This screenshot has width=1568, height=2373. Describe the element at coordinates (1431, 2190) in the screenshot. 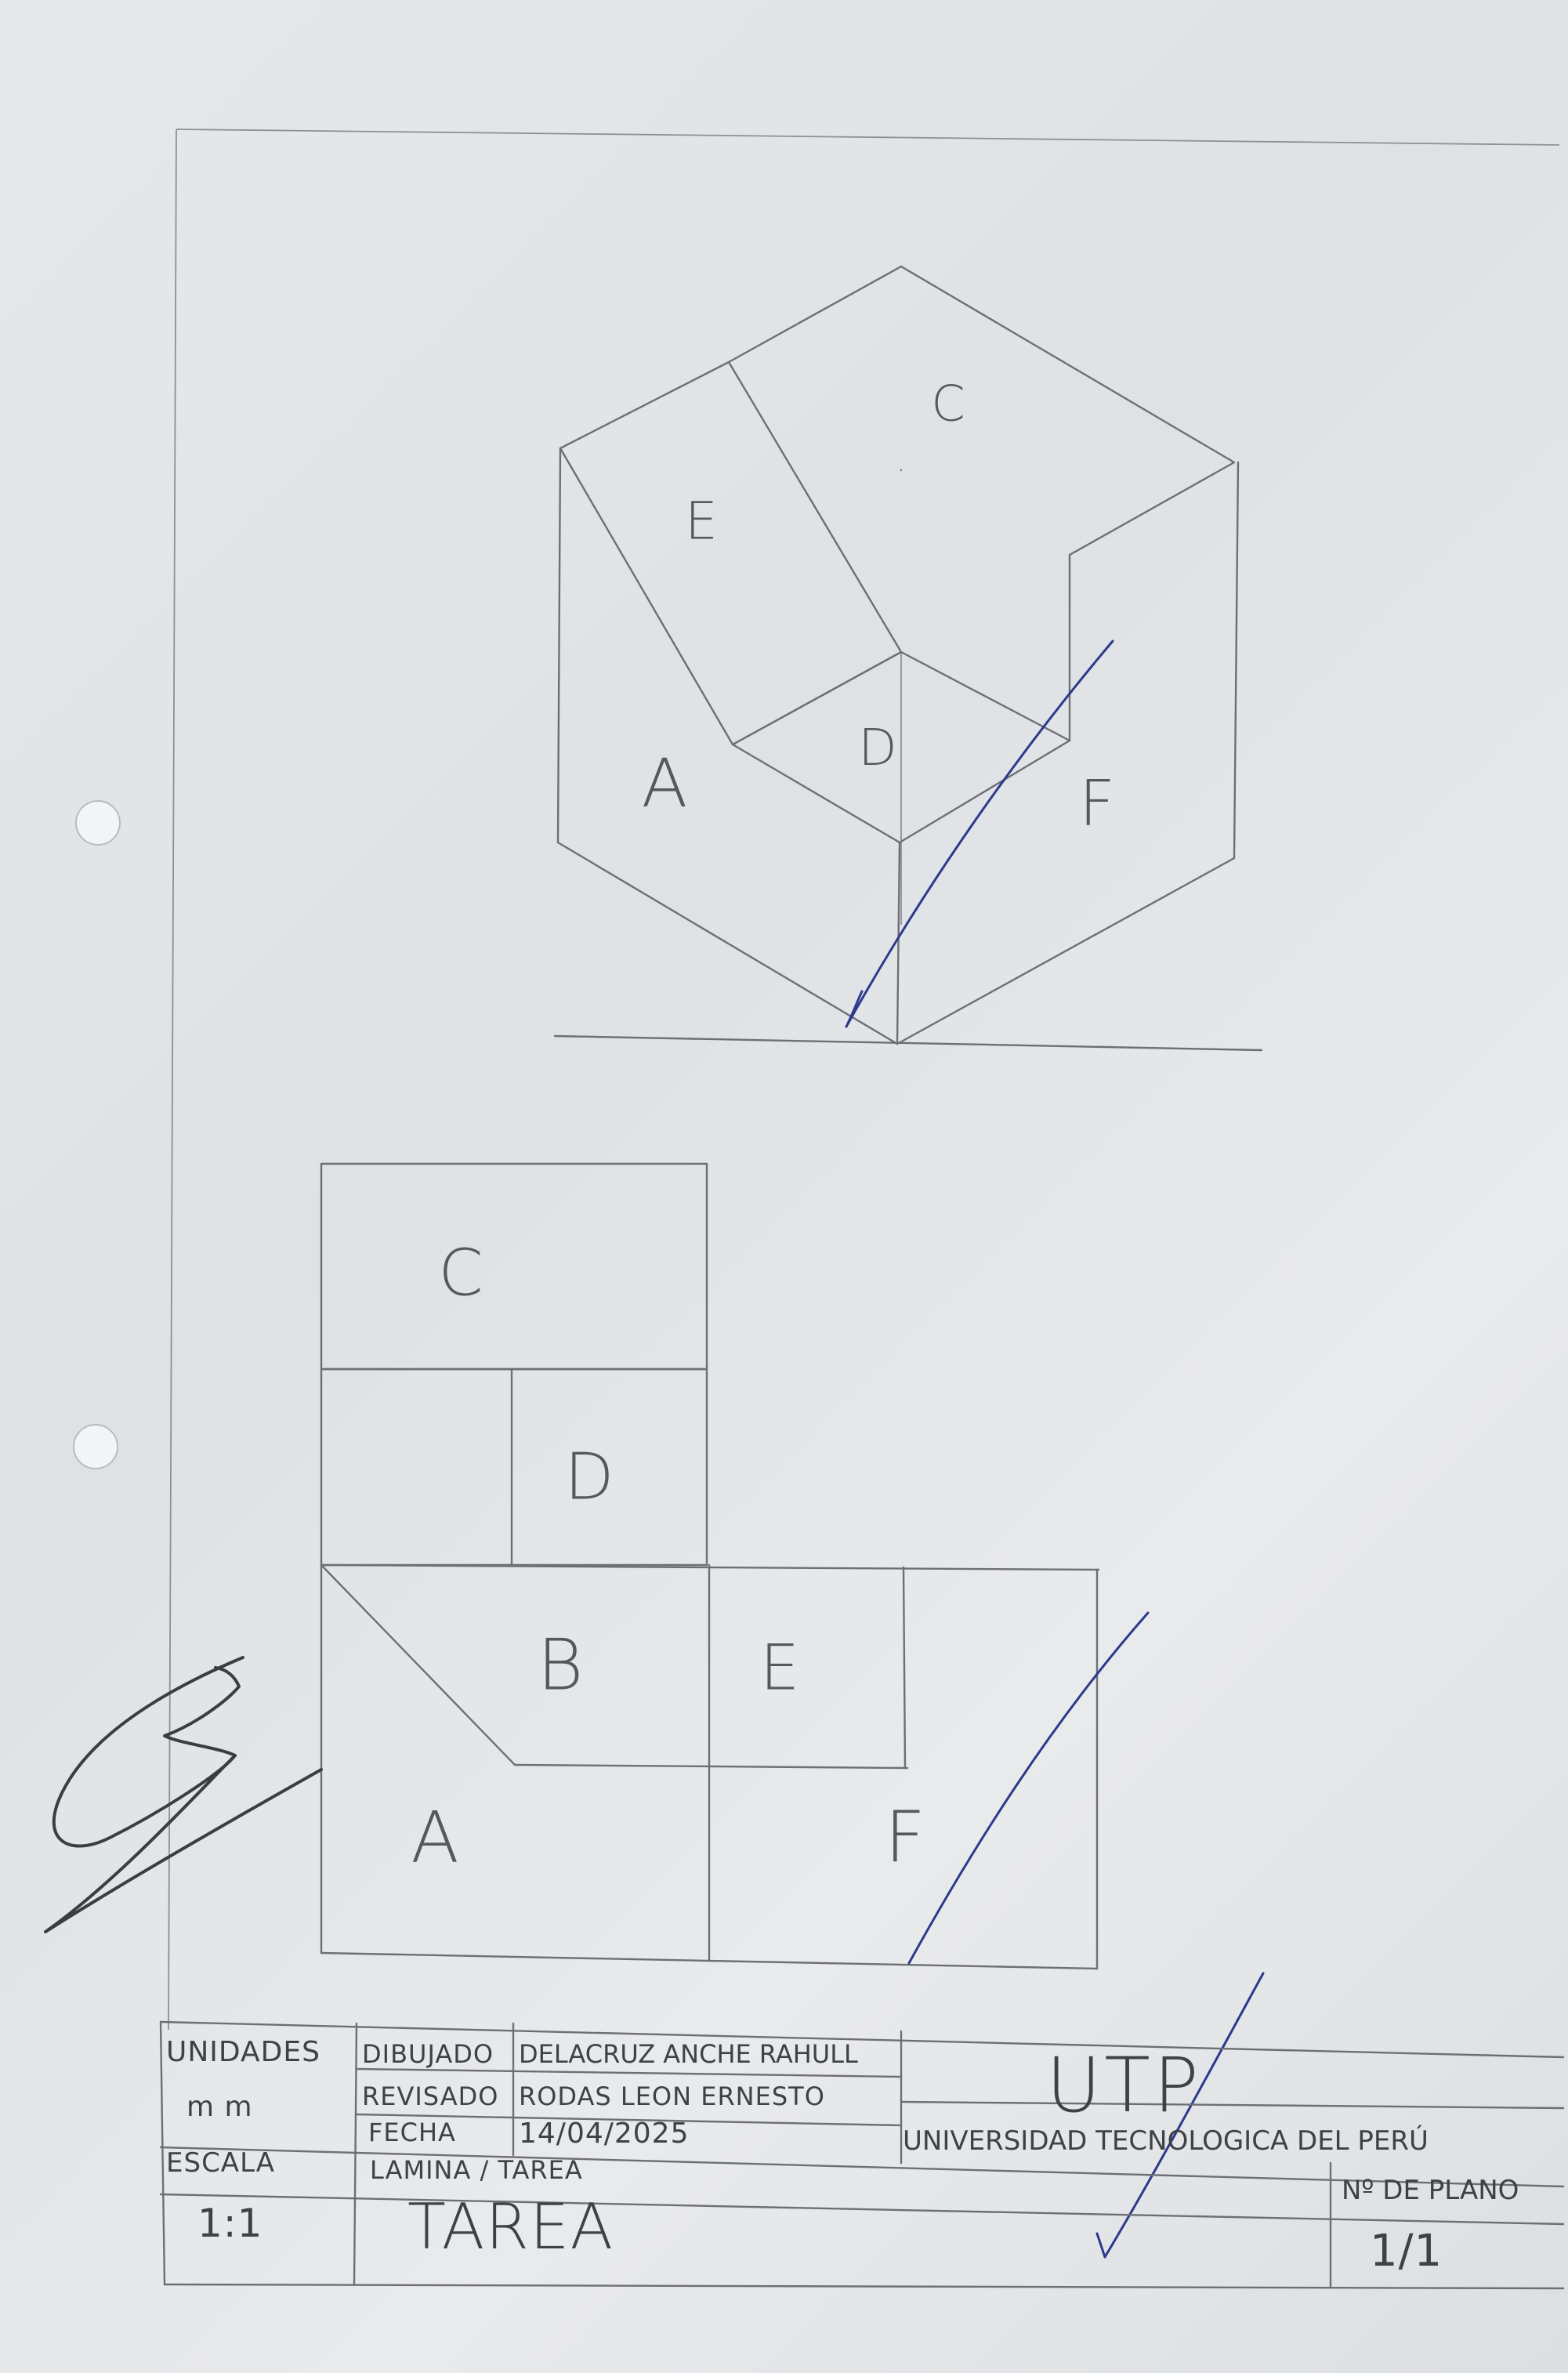

I see `plano-label: Nº DE PLANO` at that location.